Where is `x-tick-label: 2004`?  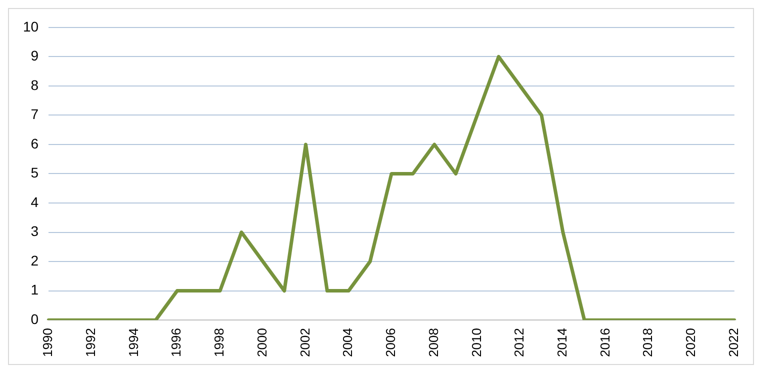 x-tick-label: 2004 is located at coordinates (348, 342).